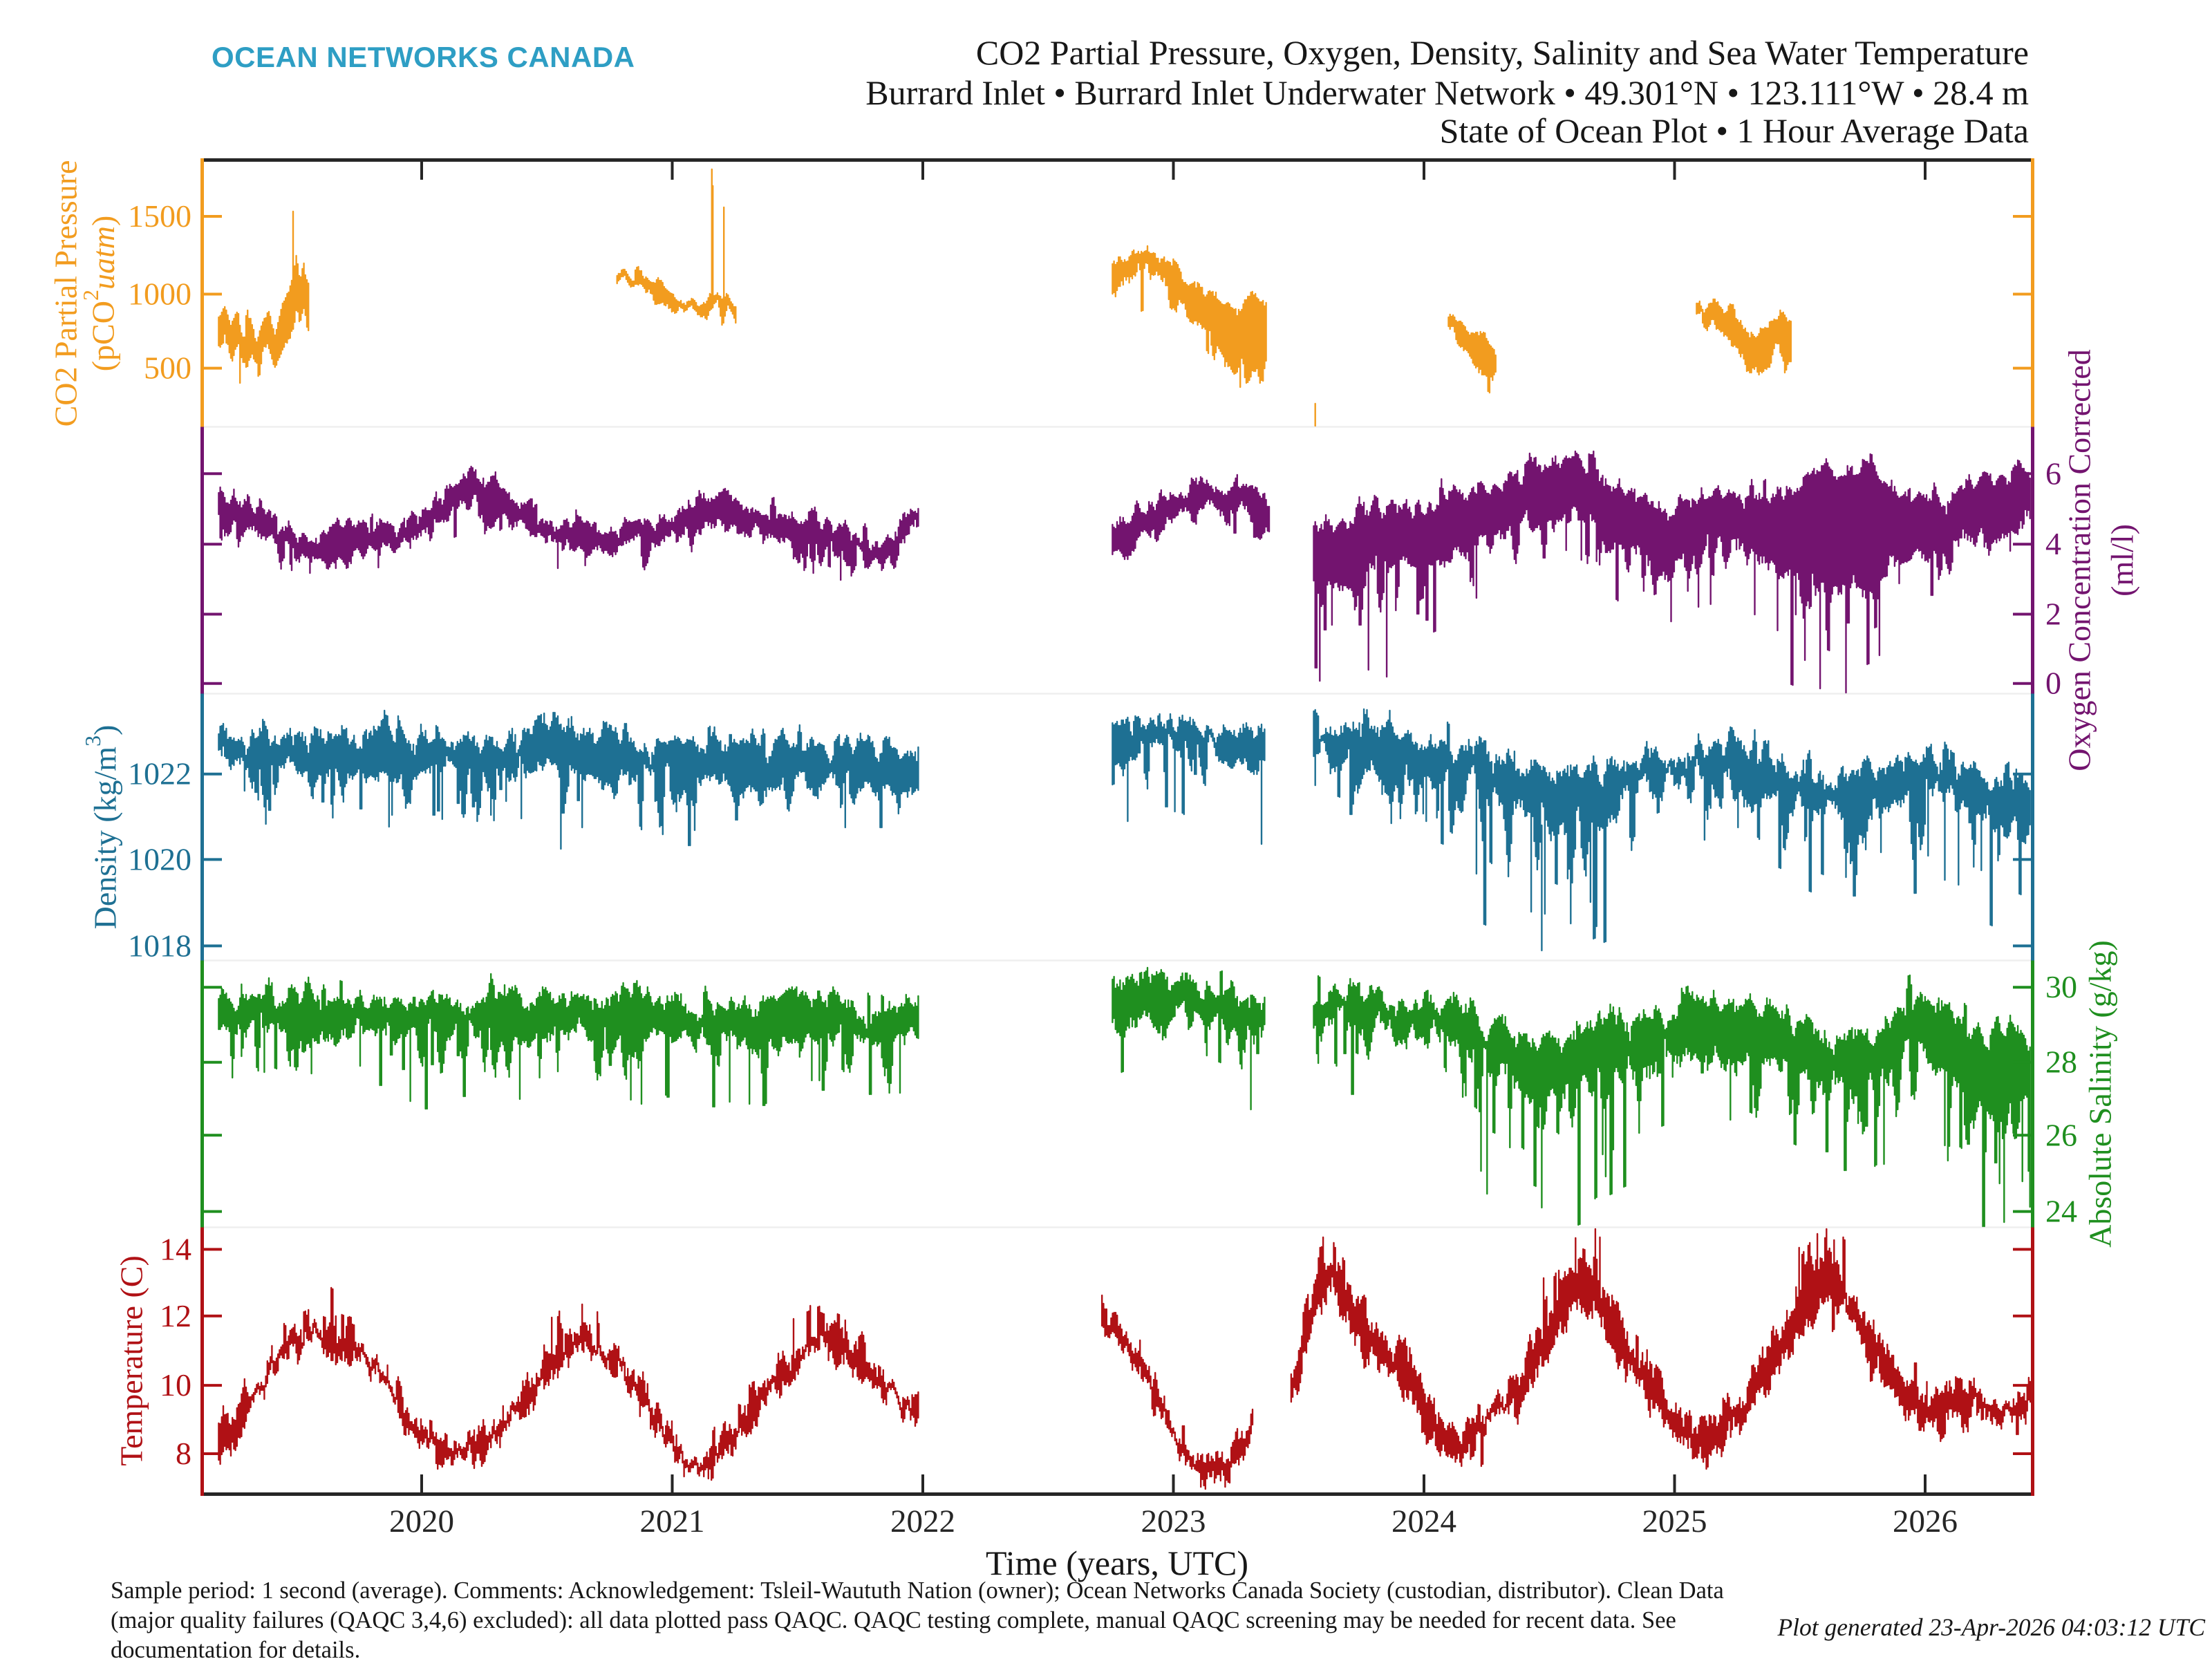 Image resolution: width=2212 pixels, height=1659 pixels. What do you see at coordinates (1117, 1563) in the screenshot?
I see `svg-text: Time (years, UTC)` at bounding box center [1117, 1563].